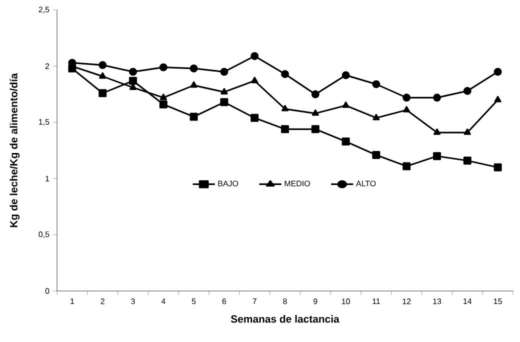 The image size is (520, 342). Describe the element at coordinates (15, 150) in the screenshot. I see `y-axis-title: Kg de leche/Kg de alimento/día` at that location.